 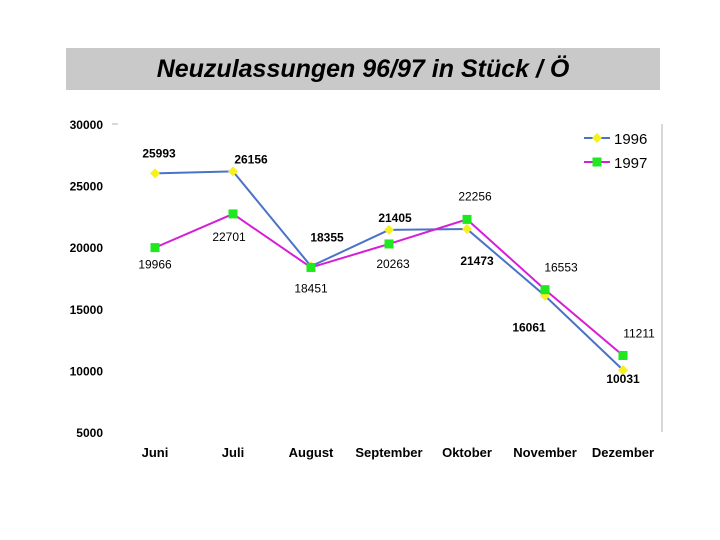 What do you see at coordinates (155, 265) in the screenshot?
I see `data-label: 19966` at bounding box center [155, 265].